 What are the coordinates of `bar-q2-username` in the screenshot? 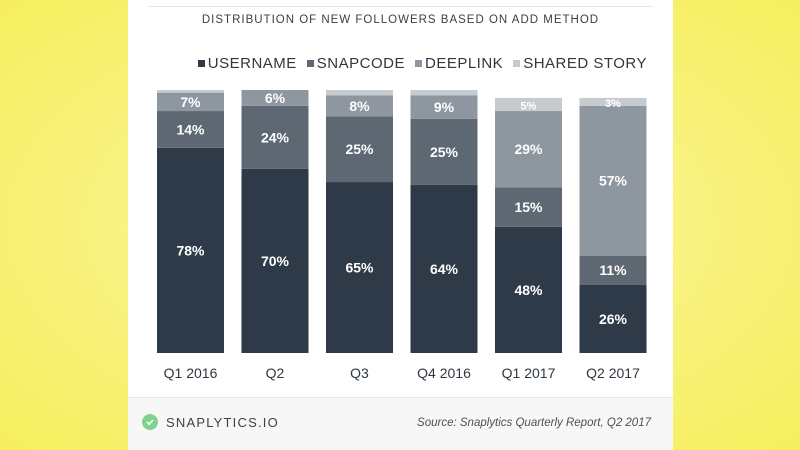 It's located at (275, 260).